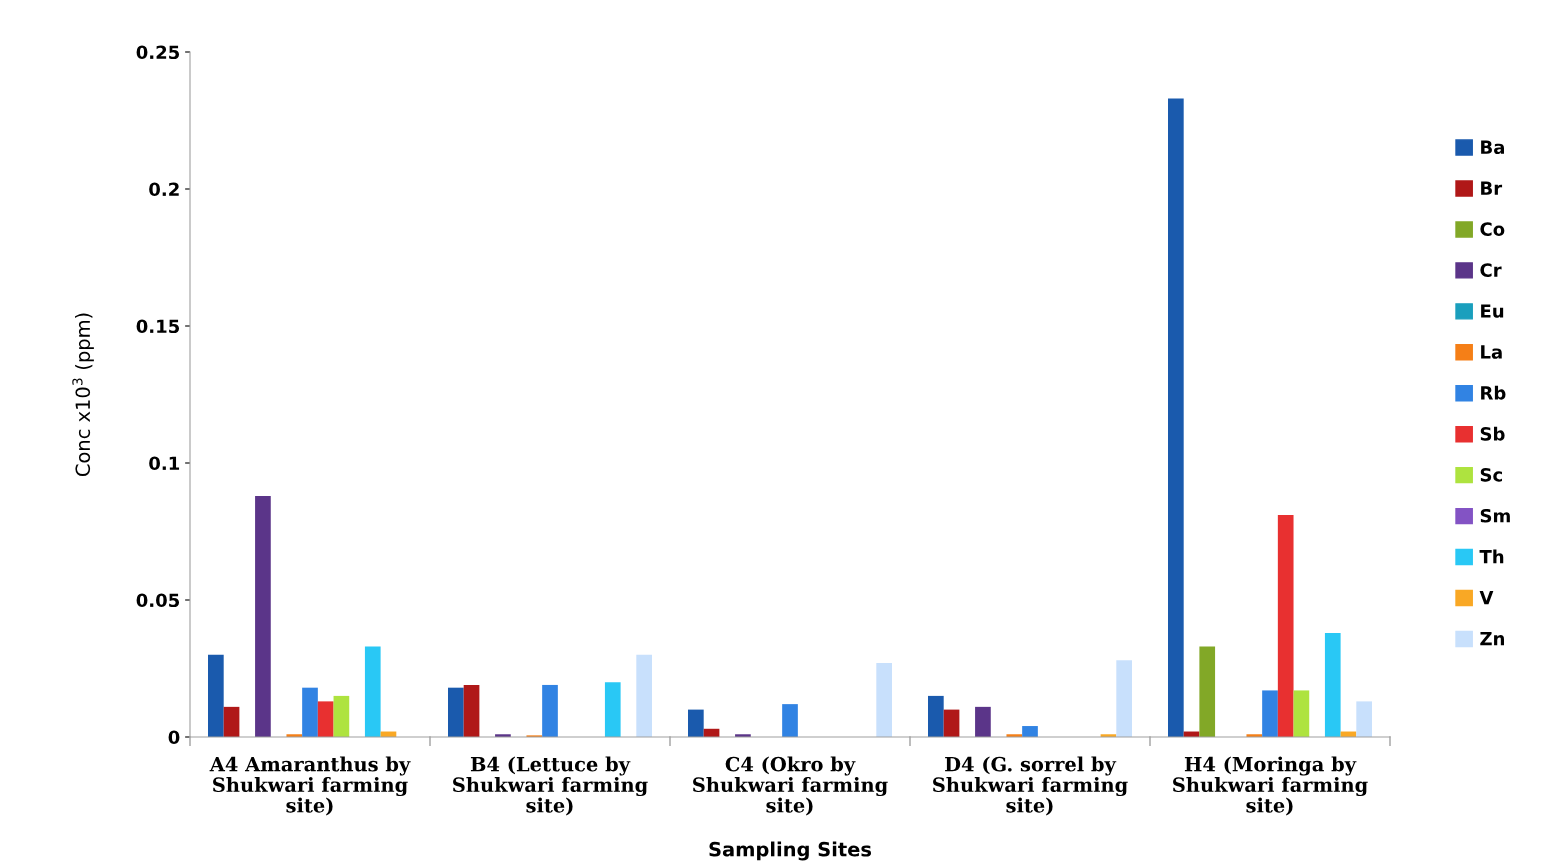  Describe the element at coordinates (1030, 786) in the screenshot. I see `x-tick-label: D4 (G. sorrel by Shukwari farming site)` at that location.